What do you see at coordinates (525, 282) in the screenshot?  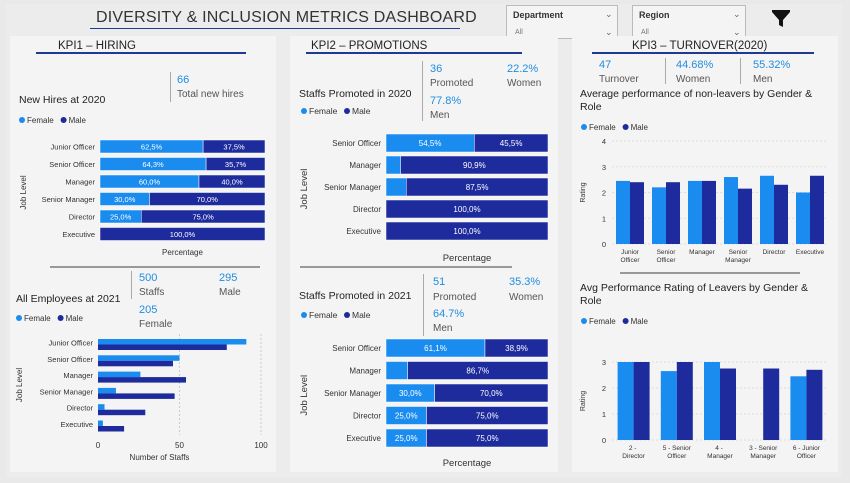 I see `promoted-2021-women-pct: 35.3%` at bounding box center [525, 282].